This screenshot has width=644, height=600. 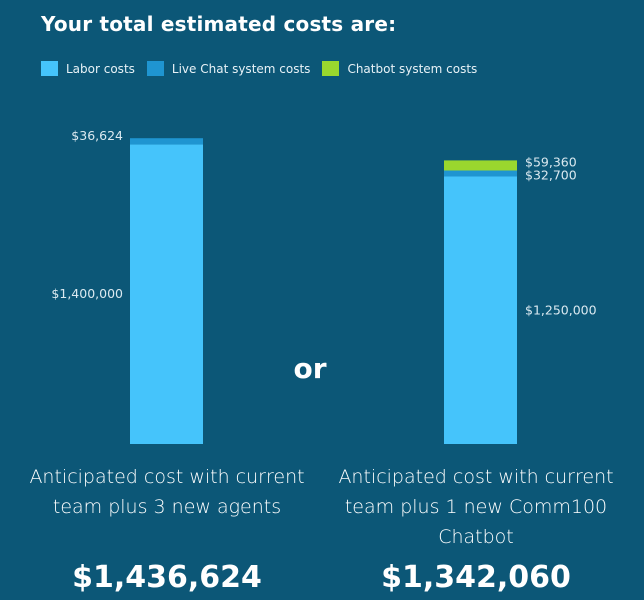 I want to click on legend-item-labor: Labor costs, so click(x=88, y=68).